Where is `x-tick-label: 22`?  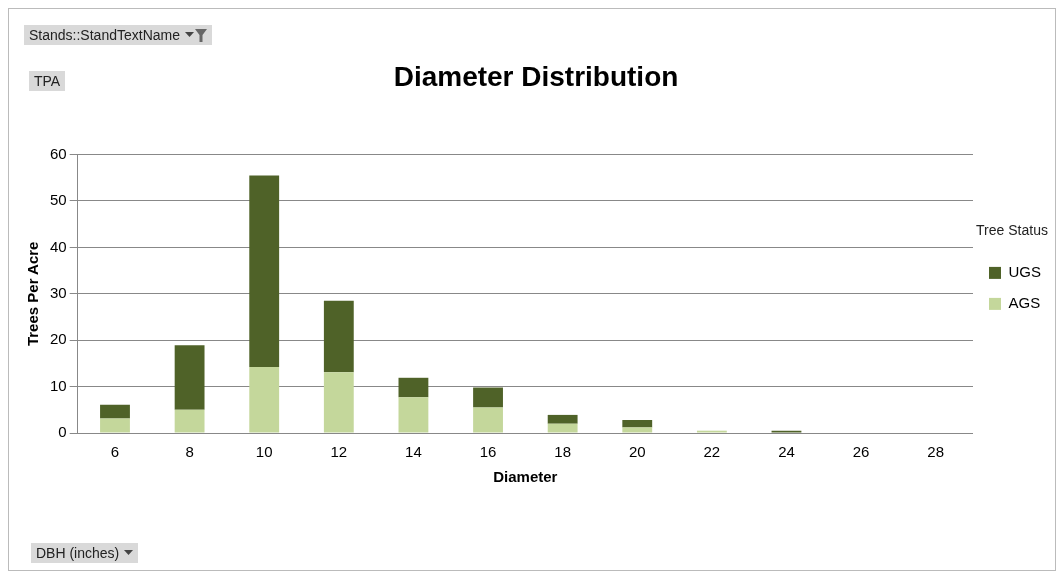 x-tick-label: 22 is located at coordinates (712, 452).